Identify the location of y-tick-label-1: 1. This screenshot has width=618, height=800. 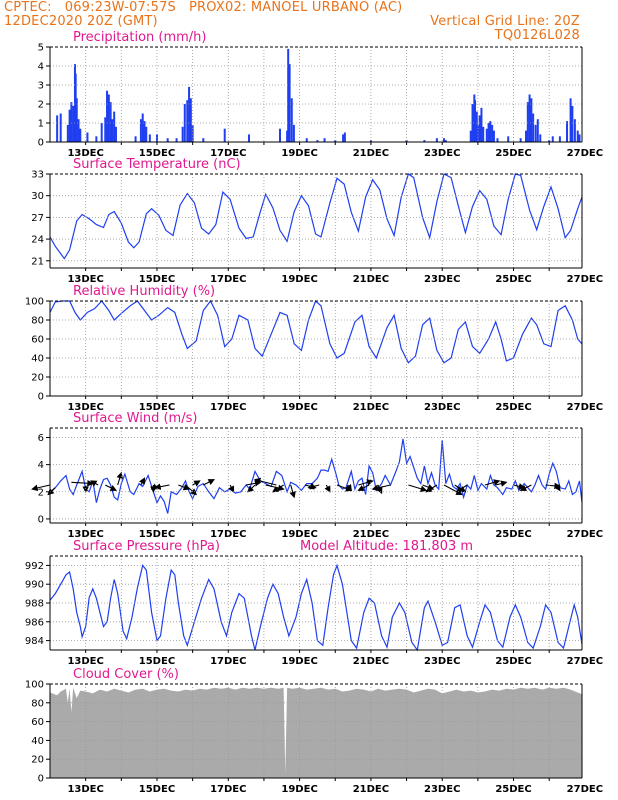
(41, 124).